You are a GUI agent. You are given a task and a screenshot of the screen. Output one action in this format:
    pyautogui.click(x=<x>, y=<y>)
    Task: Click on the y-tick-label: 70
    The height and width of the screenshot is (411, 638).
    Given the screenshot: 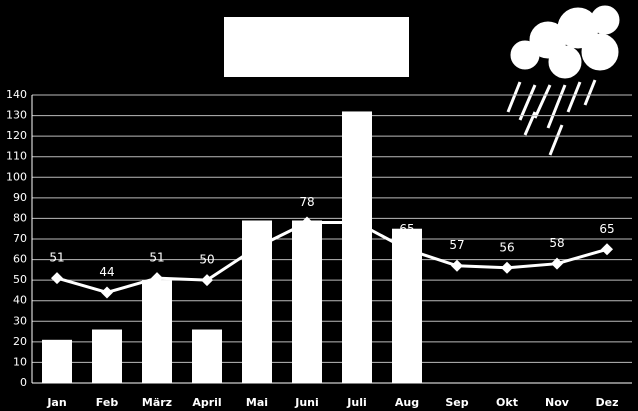 What is the action you would take?
    pyautogui.click(x=20, y=238)
    